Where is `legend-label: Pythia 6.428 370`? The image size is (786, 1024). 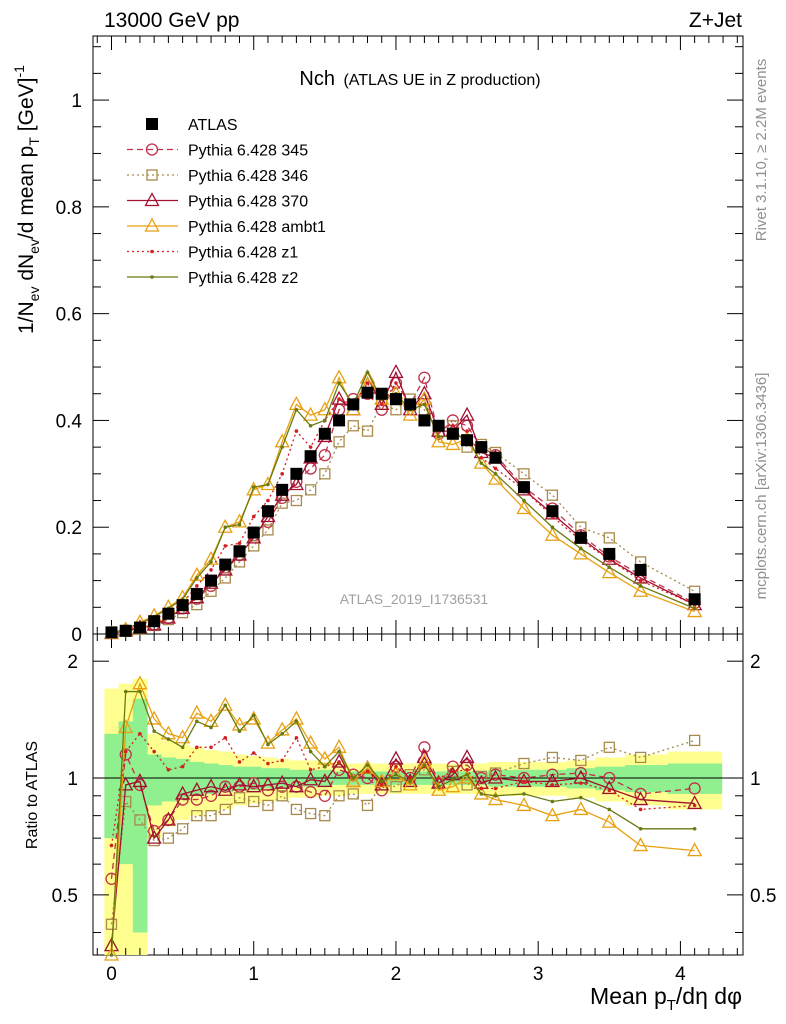
legend-label: Pythia 6.428 370 is located at coordinates (248, 202).